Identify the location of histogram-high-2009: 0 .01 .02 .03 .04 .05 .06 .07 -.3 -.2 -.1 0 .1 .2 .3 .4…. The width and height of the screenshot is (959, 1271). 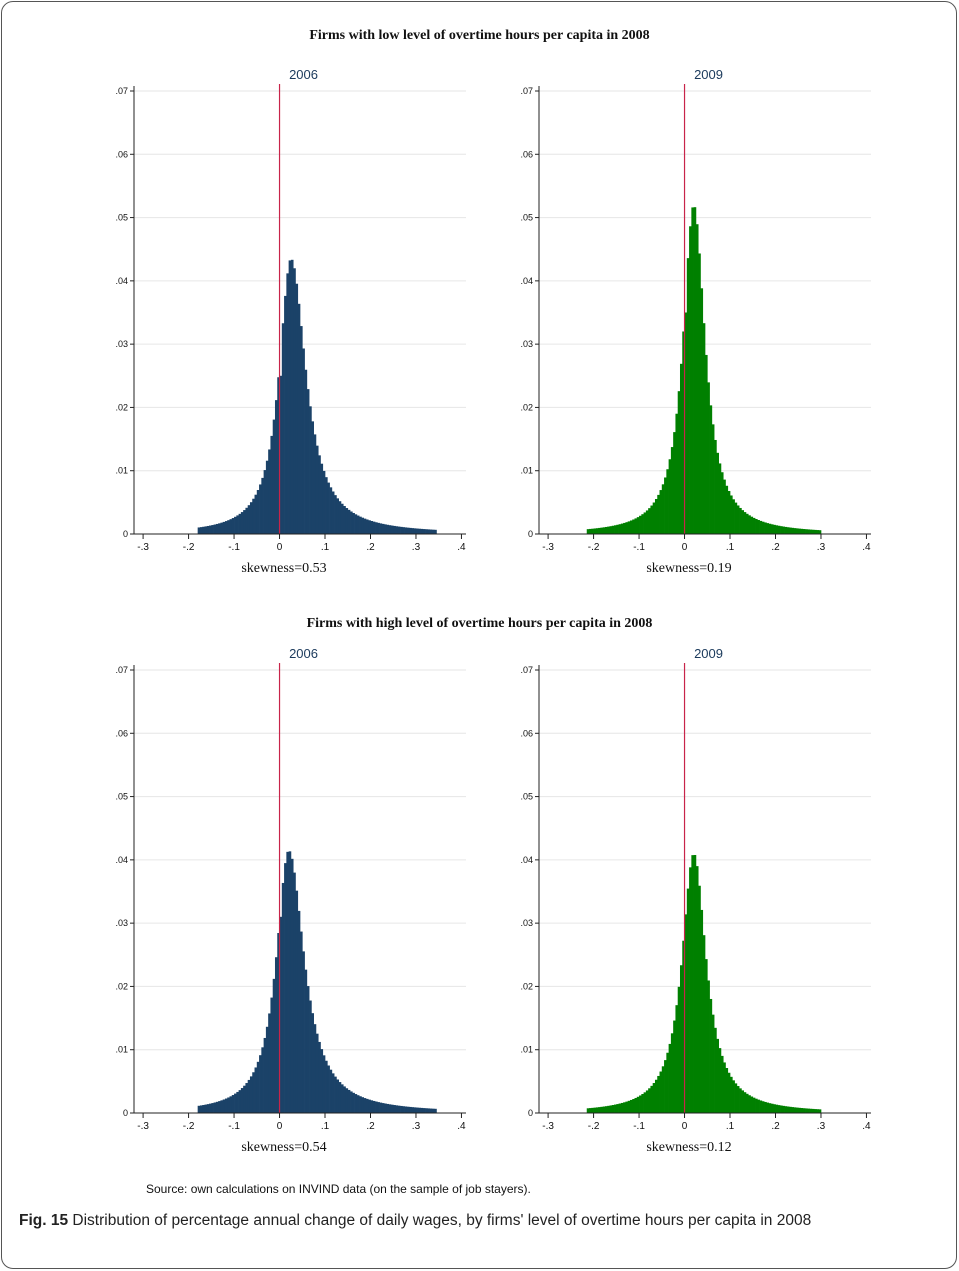
(695, 900).